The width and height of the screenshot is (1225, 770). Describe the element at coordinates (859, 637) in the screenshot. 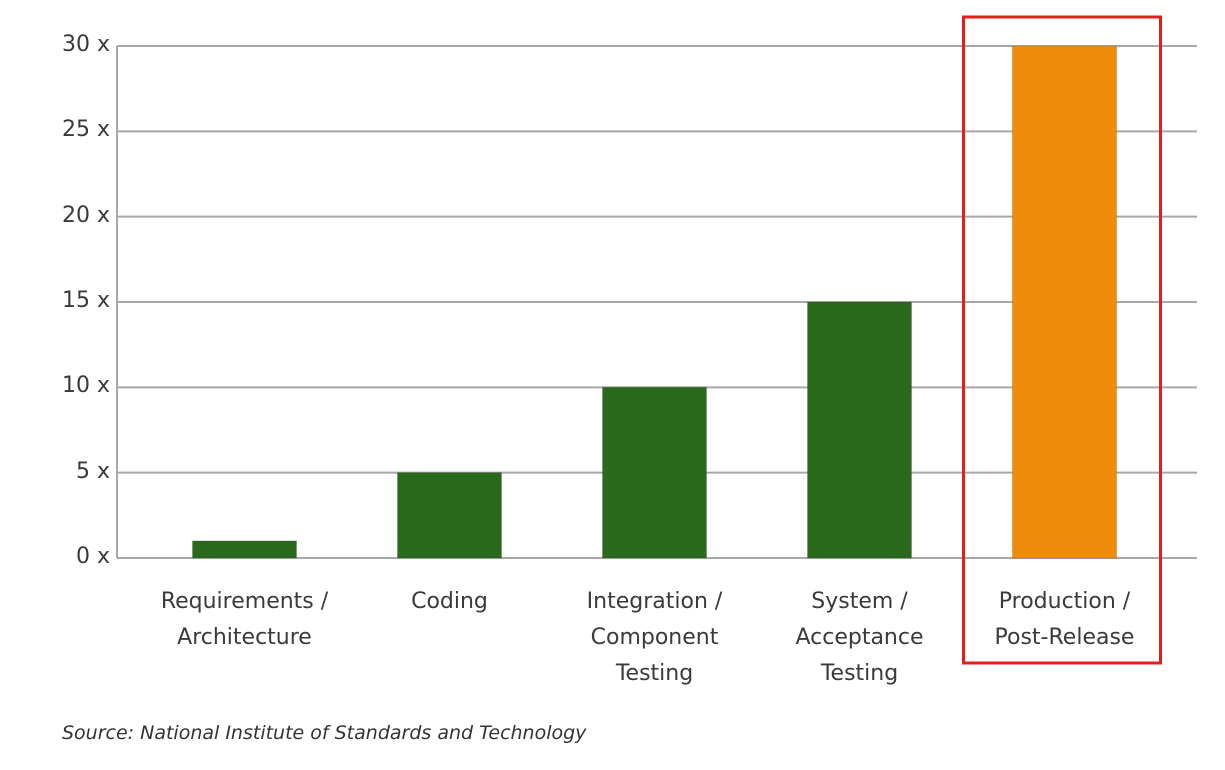

I see `x-tick-label: System / Acceptance Testing` at that location.